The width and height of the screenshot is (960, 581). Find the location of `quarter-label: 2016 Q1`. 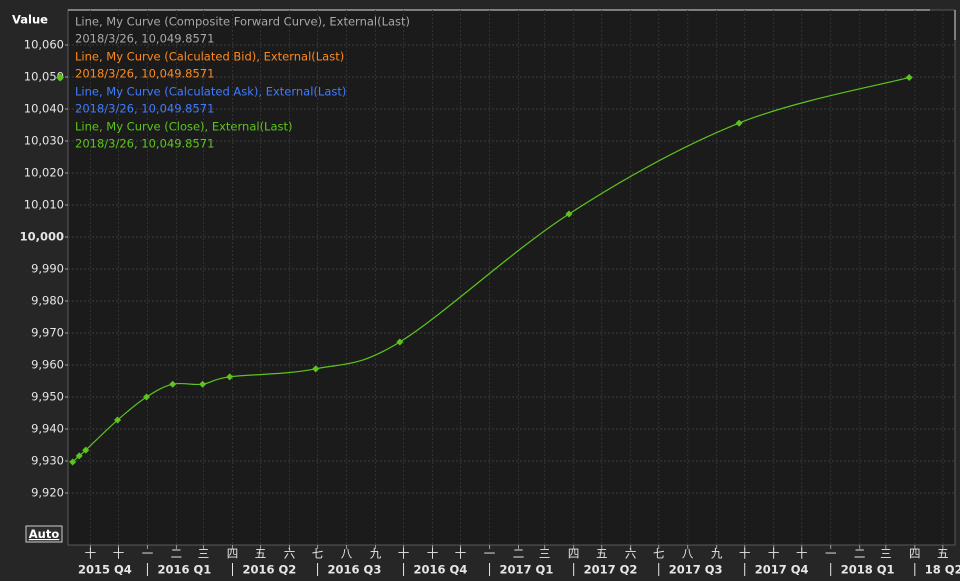

quarter-label: 2016 Q1 is located at coordinates (184, 570).